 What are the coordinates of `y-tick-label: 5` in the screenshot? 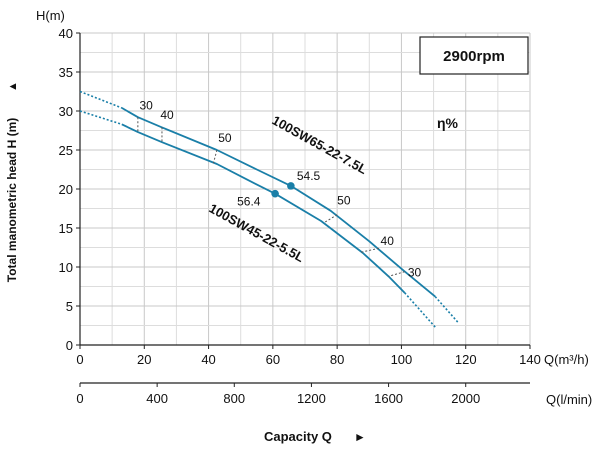 It's located at (69, 306).